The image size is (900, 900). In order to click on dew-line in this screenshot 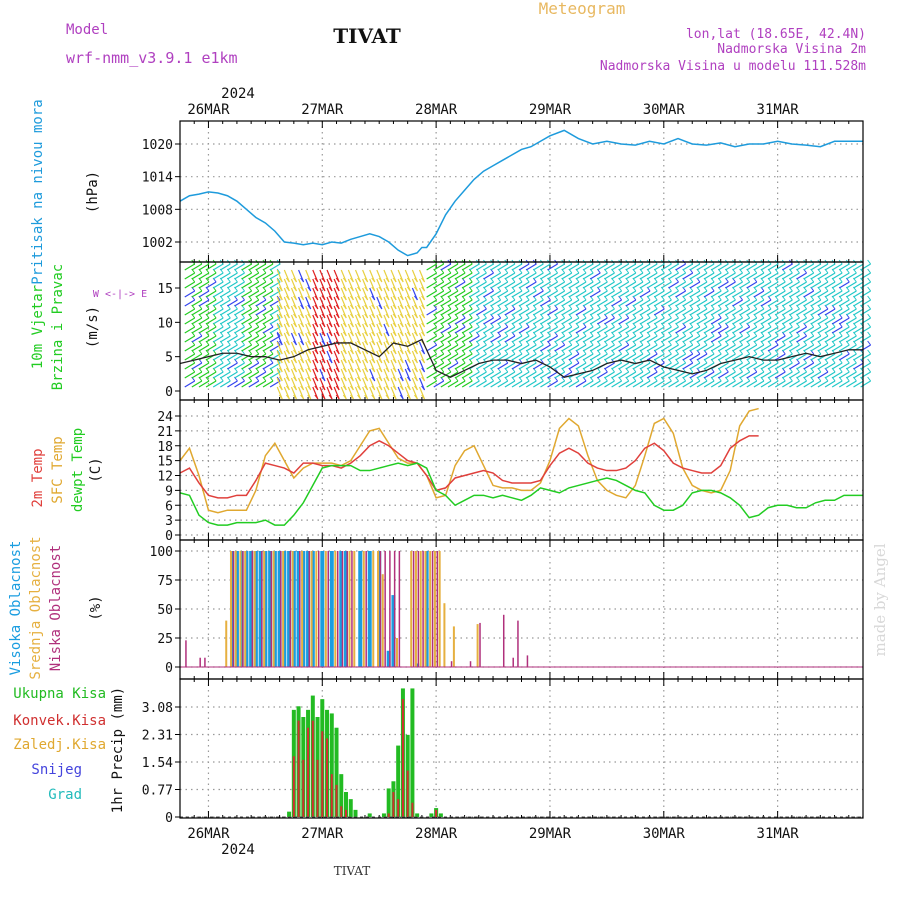, I will do `click(521, 494)`.